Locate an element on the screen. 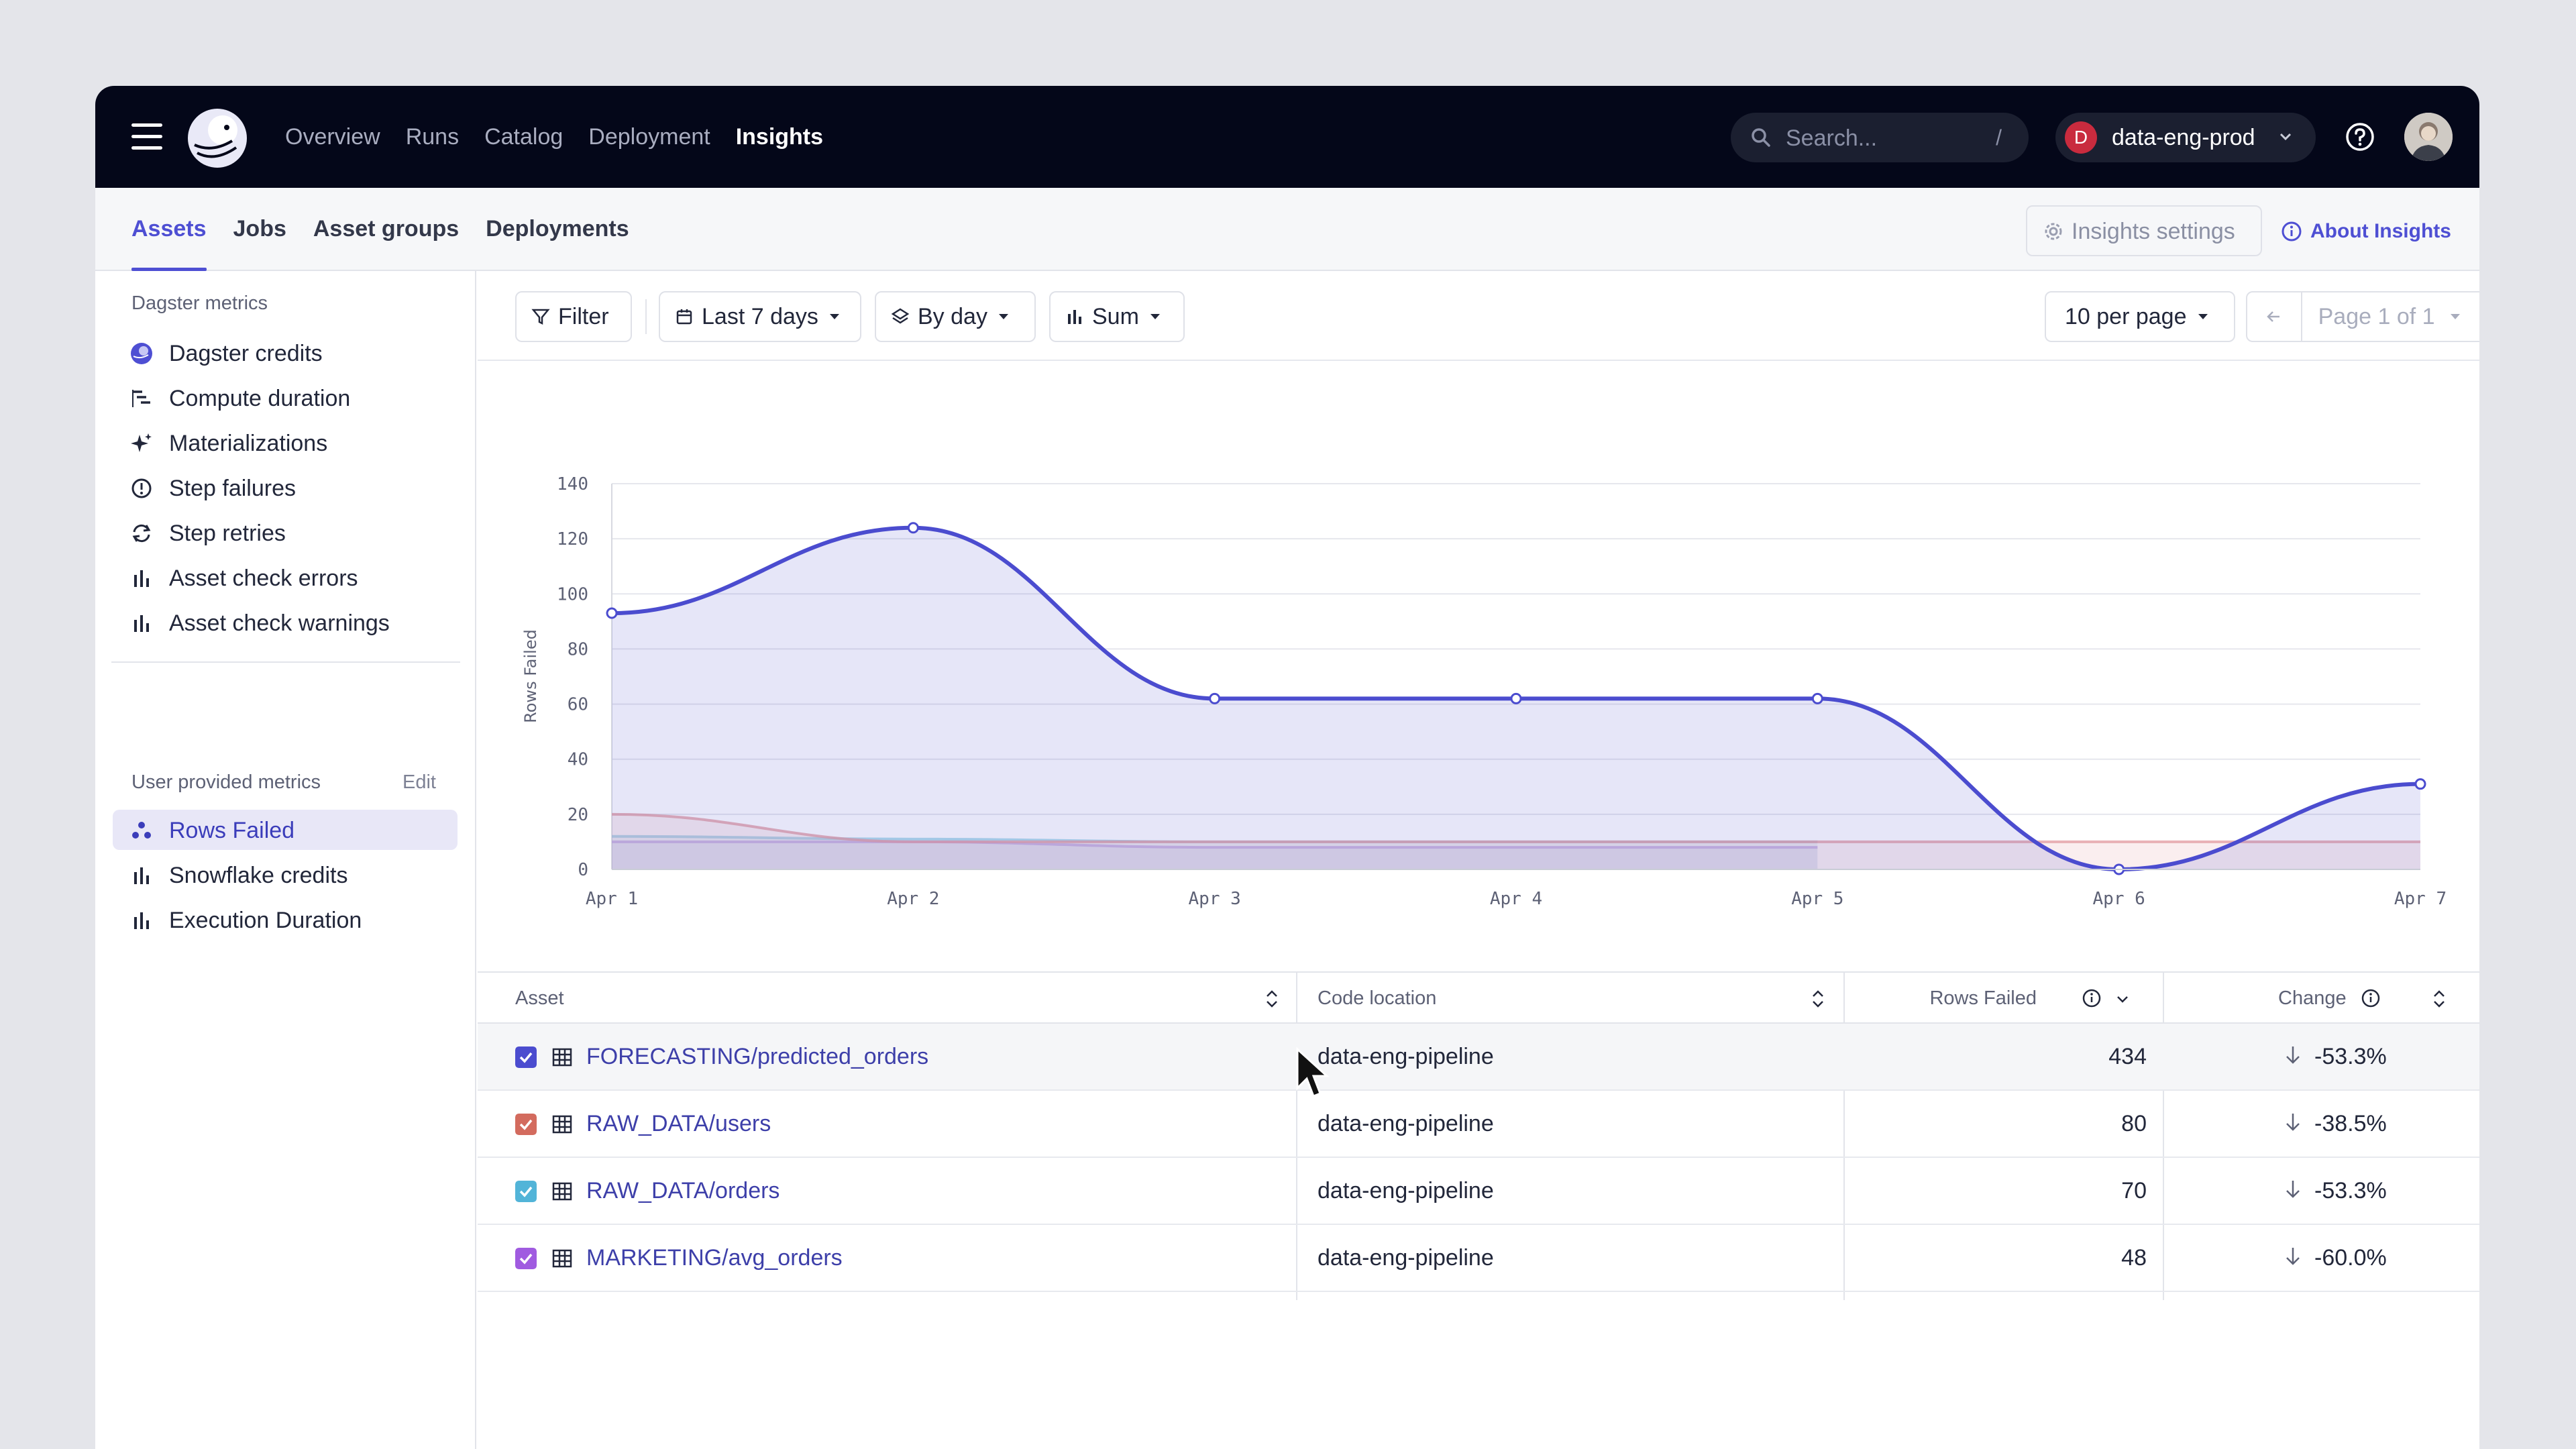 The width and height of the screenshot is (2576, 1449). y-tick-label: 80 is located at coordinates (578, 649).